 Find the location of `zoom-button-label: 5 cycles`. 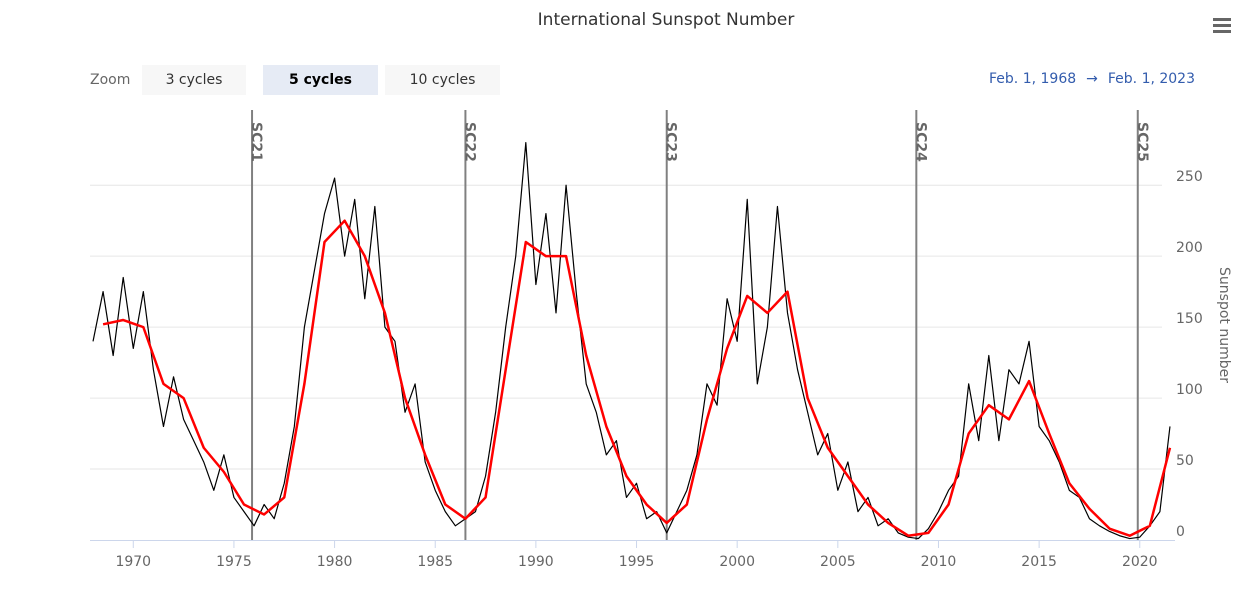

zoom-button-label: 5 cycles is located at coordinates (320, 80).